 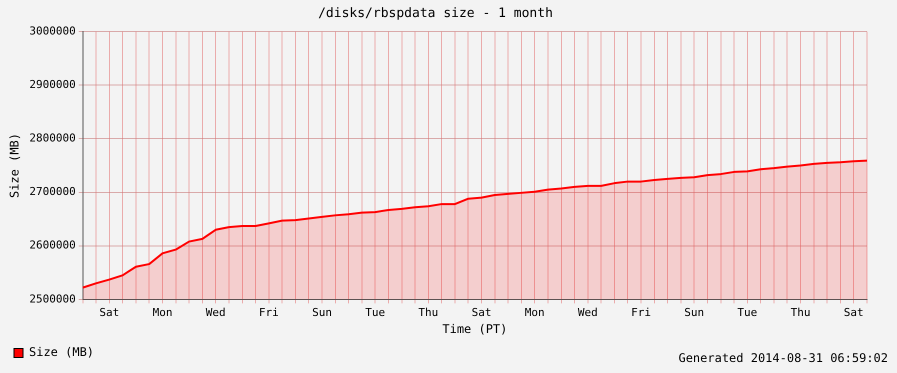 I want to click on y-tick-label: 2600000, so click(x=52, y=245).